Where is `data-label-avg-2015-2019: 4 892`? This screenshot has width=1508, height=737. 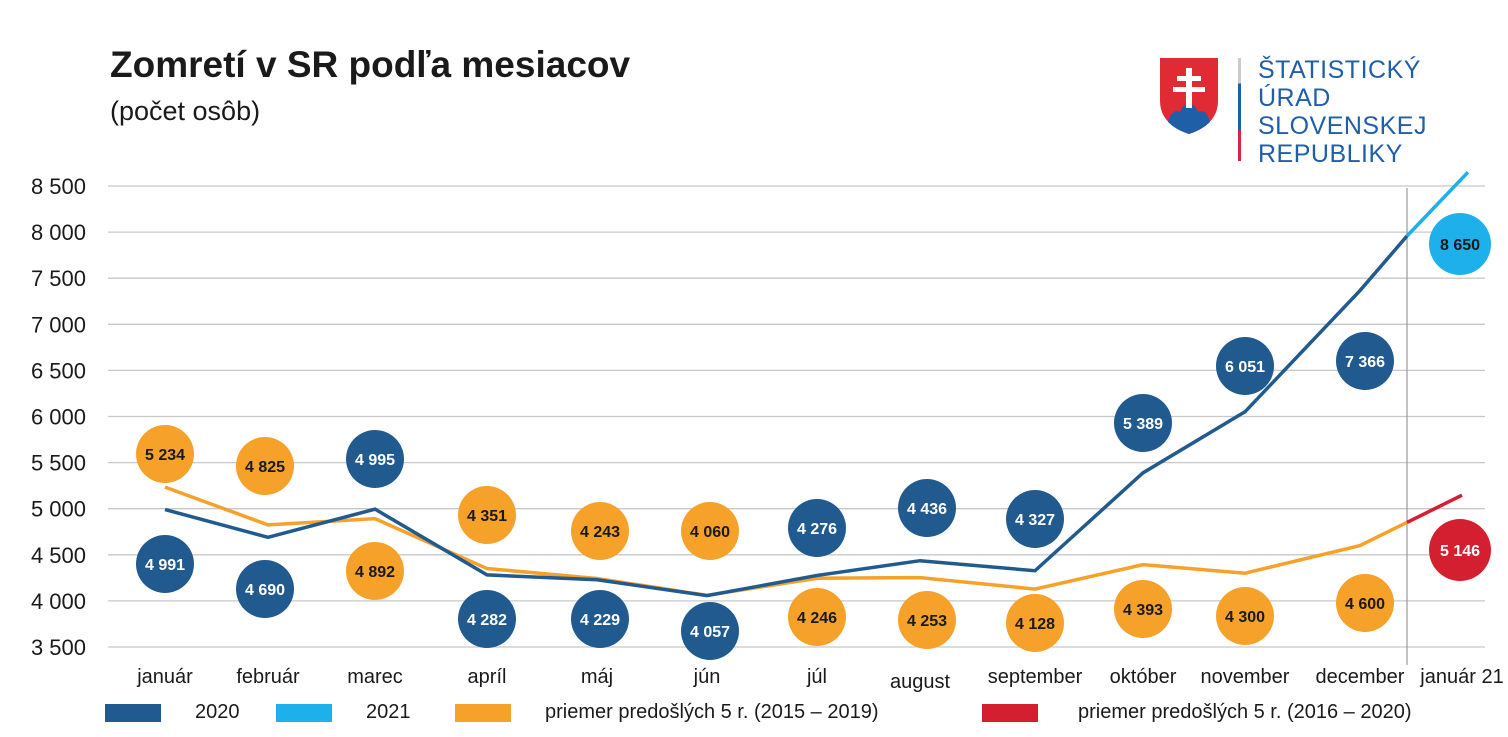
data-label-avg-2015-2019: 4 892 is located at coordinates (375, 572).